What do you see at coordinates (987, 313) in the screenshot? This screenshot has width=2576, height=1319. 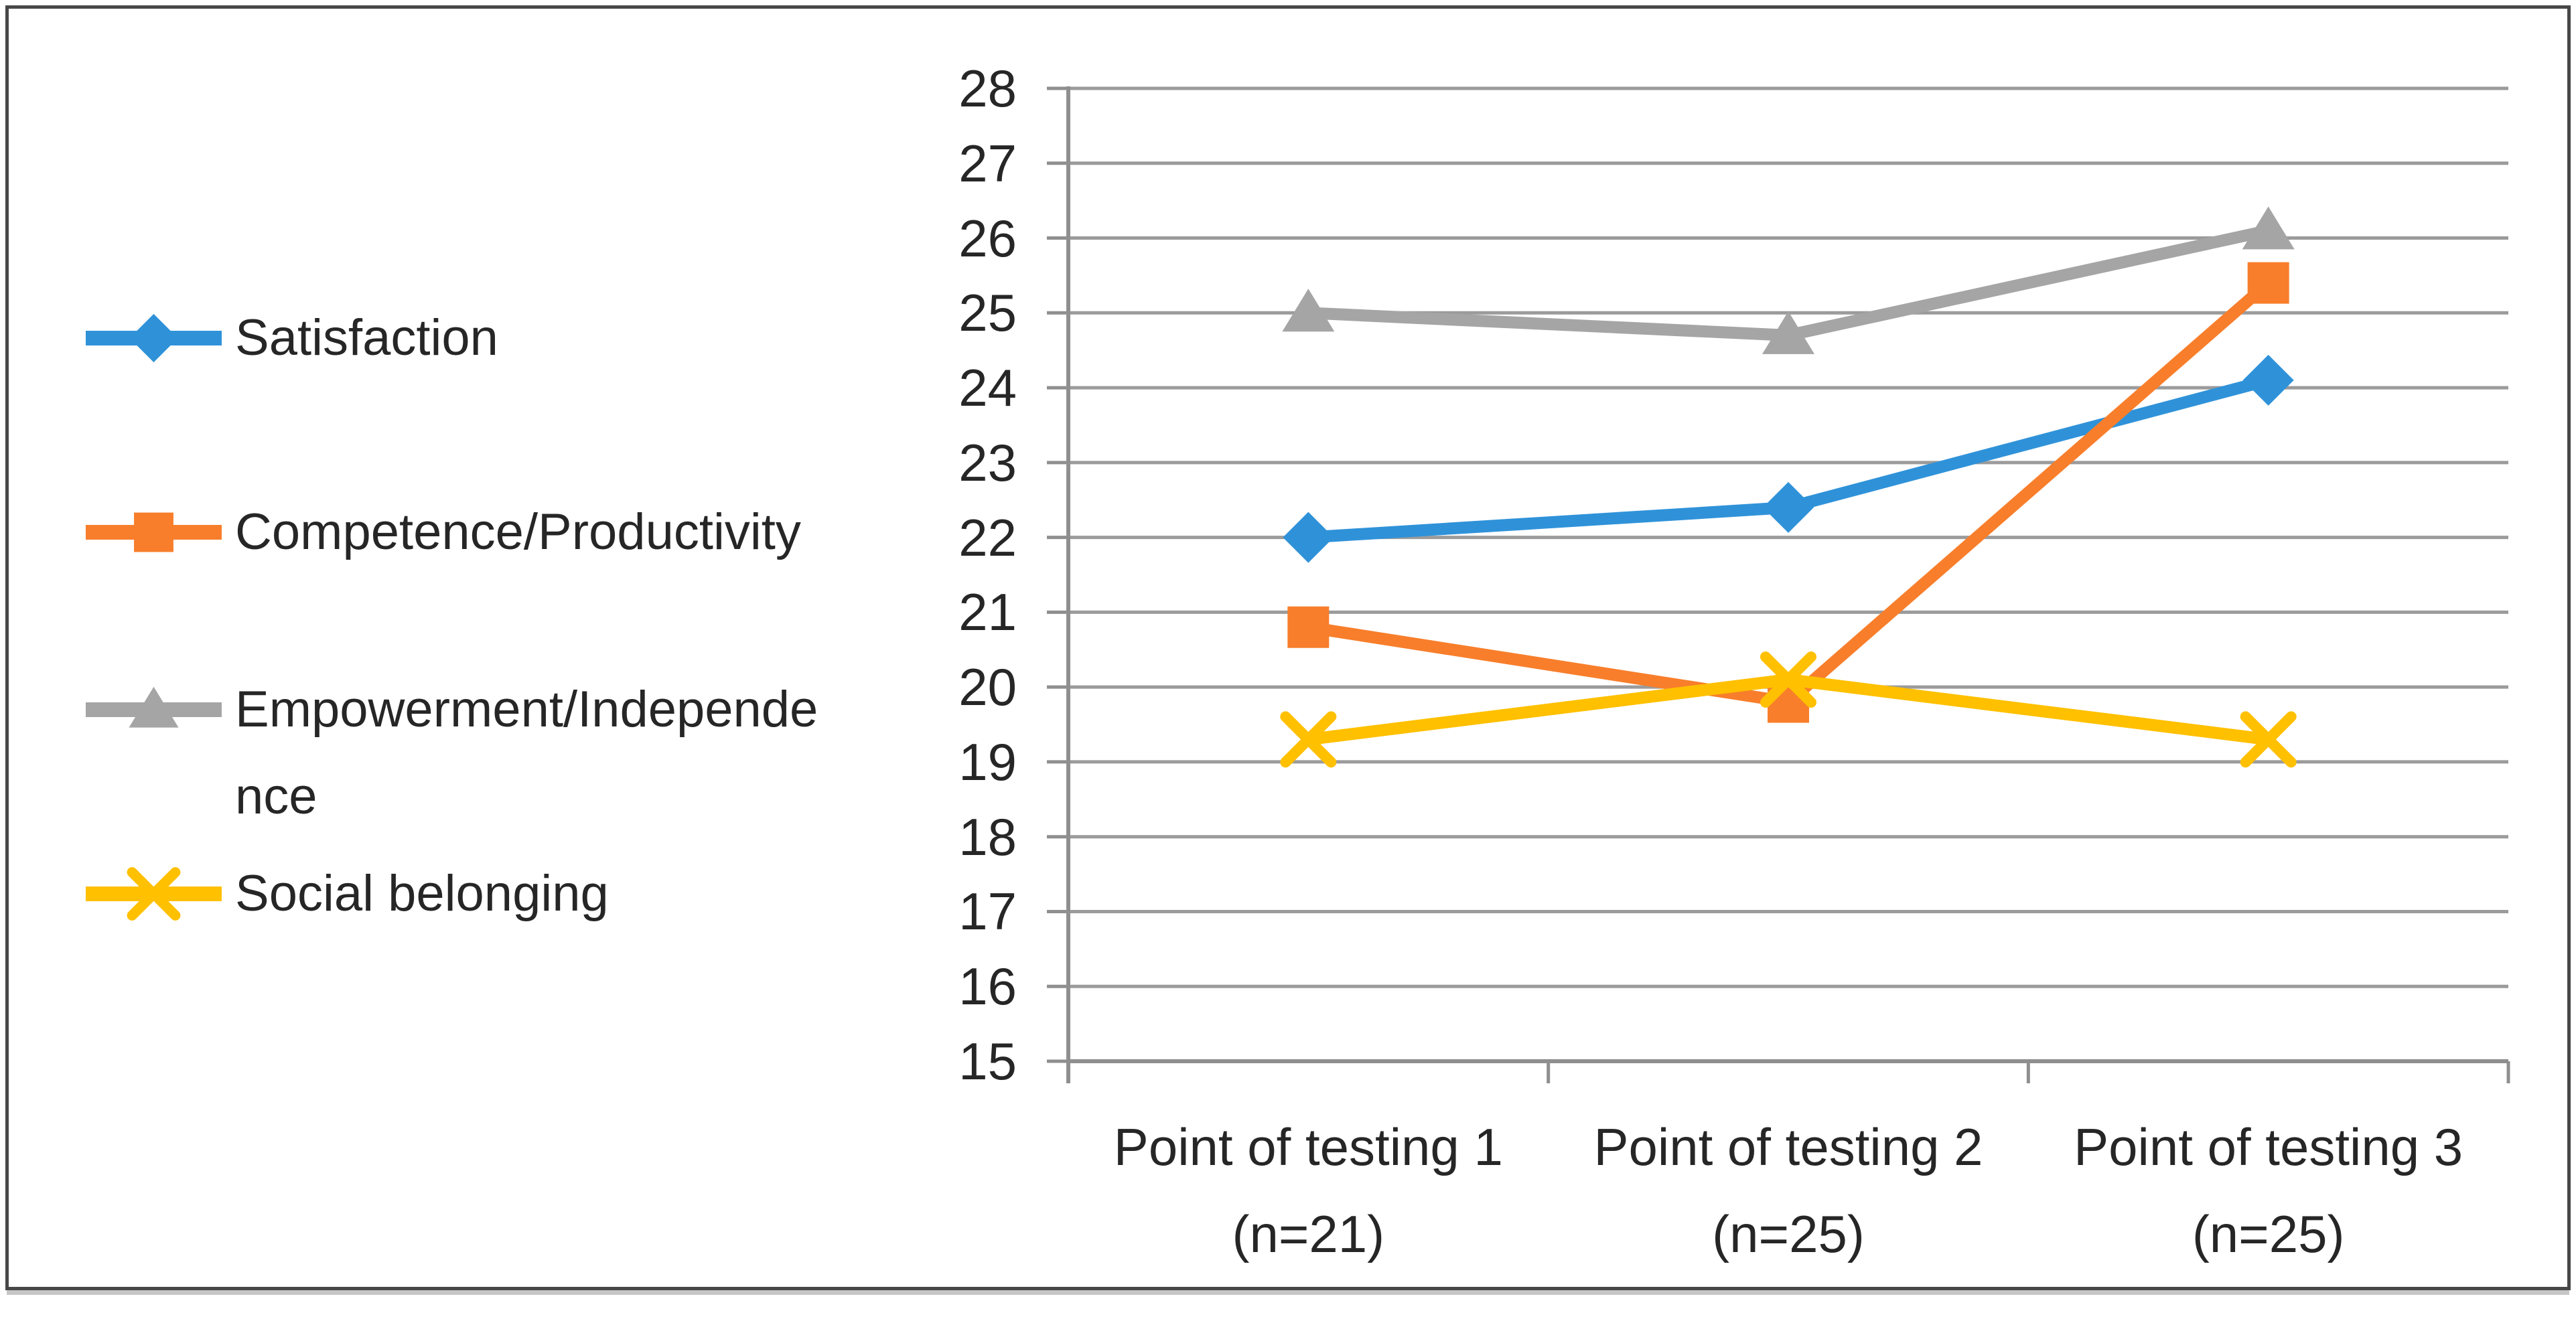 I see `y-tick-label-25: 25` at bounding box center [987, 313].